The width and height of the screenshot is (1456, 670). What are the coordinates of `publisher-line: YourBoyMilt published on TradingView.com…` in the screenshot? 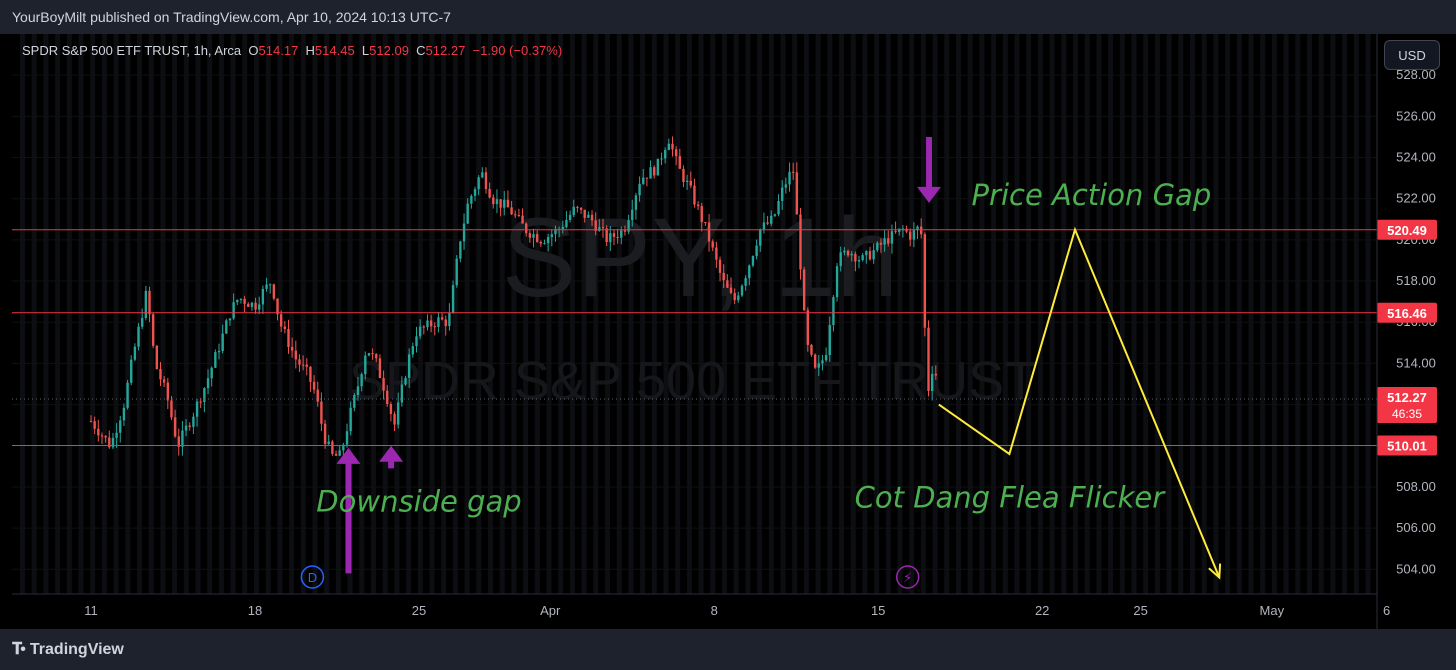 It's located at (231, 17).